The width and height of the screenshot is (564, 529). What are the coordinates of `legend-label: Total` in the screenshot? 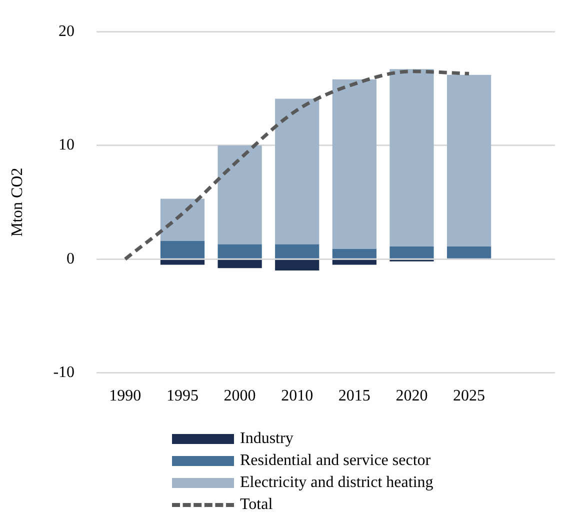 It's located at (256, 505).